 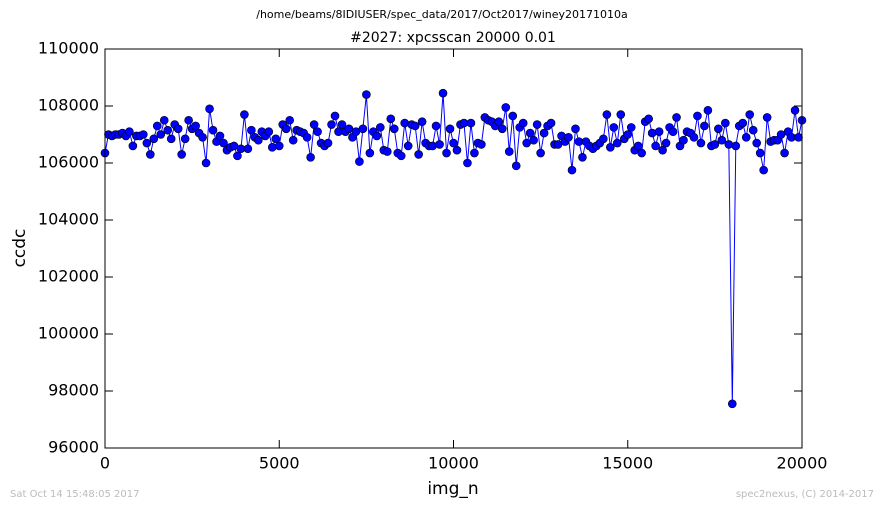 What do you see at coordinates (75, 494) in the screenshot?
I see `footer-left: Sat Oct 14 15:48:05 2017` at bounding box center [75, 494].